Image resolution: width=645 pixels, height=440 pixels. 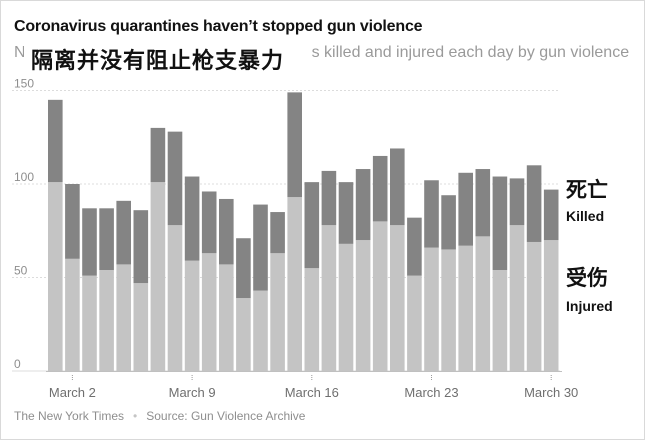 I want to click on x-tick-label: March 2, so click(x=72, y=392).